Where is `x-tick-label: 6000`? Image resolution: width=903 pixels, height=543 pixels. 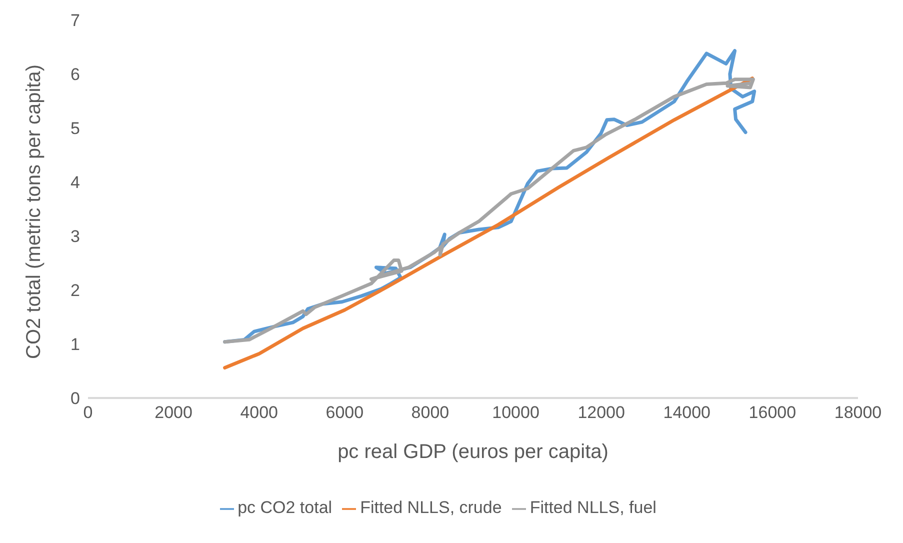 x-tick-label: 6000 is located at coordinates (345, 412).